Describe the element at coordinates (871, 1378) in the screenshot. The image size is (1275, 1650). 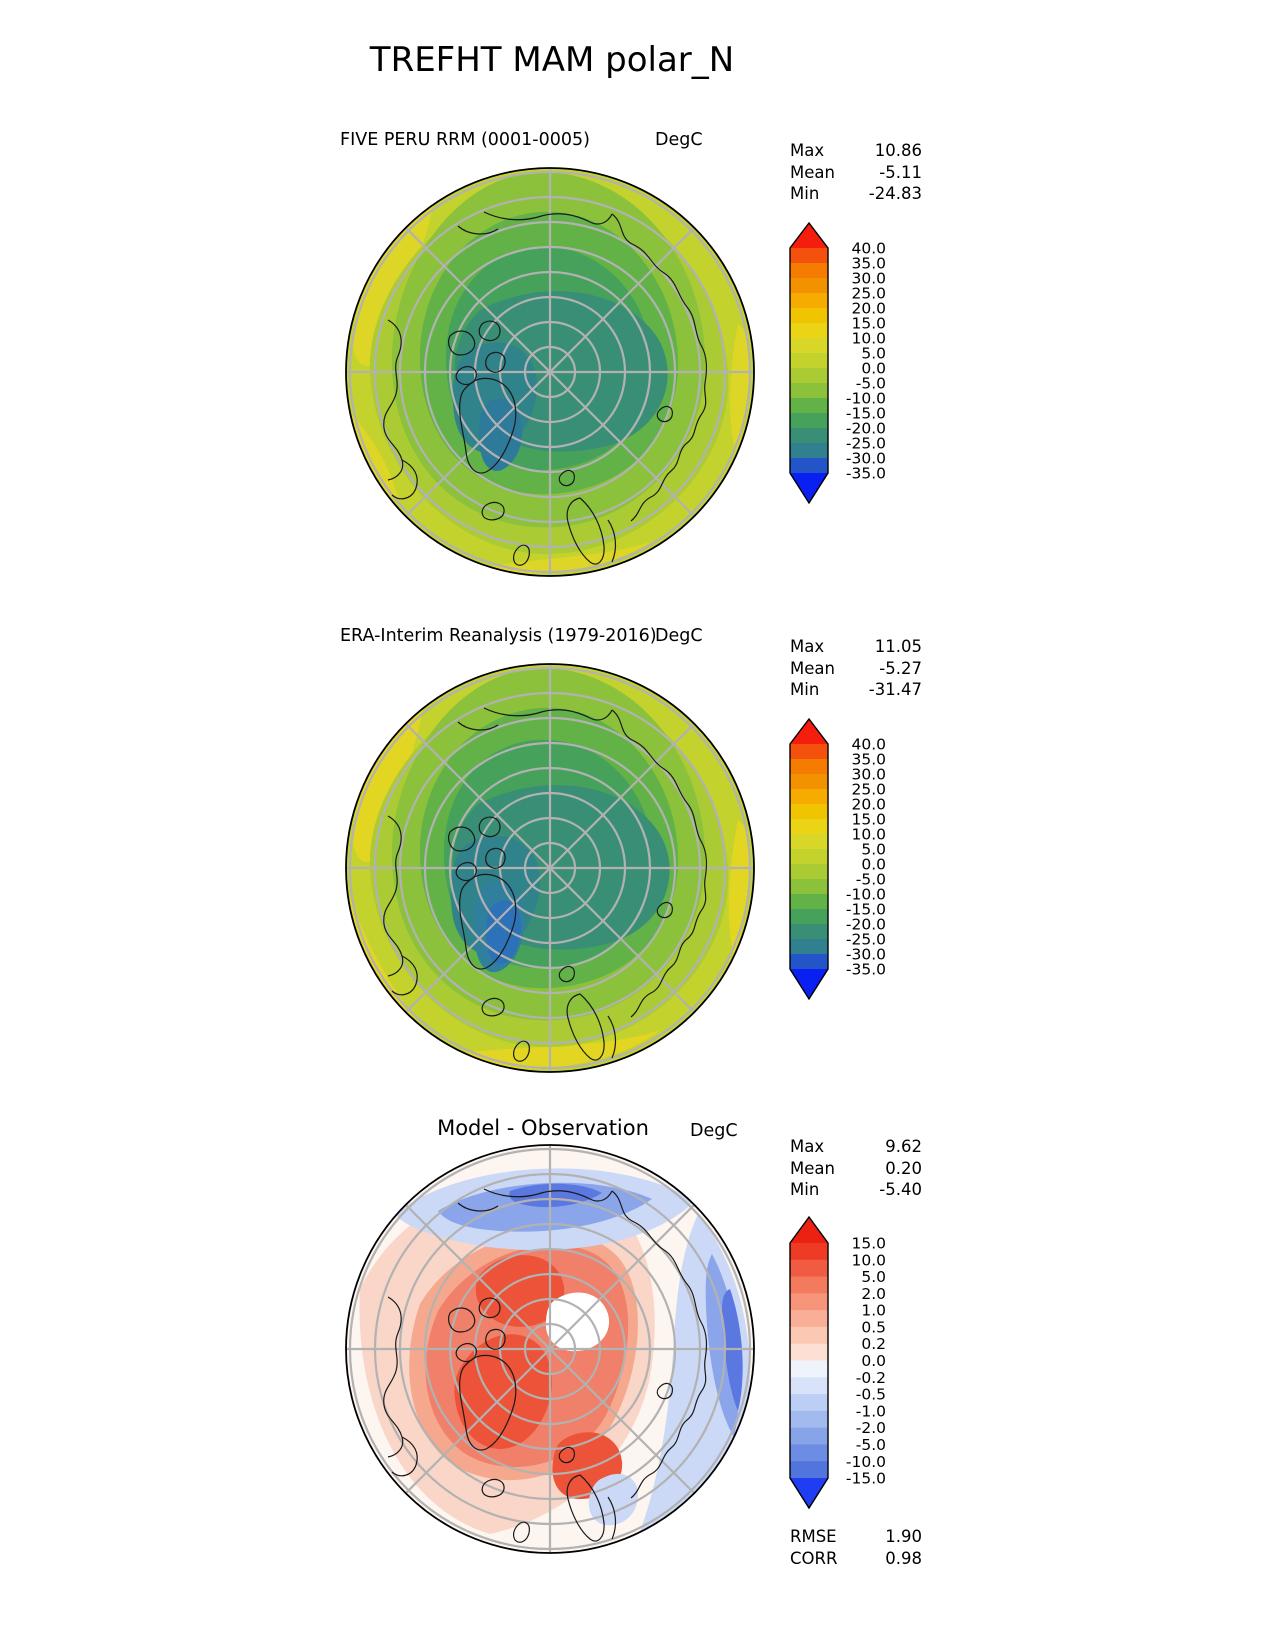
I see `colorbar-tick-label: -0.2` at that location.